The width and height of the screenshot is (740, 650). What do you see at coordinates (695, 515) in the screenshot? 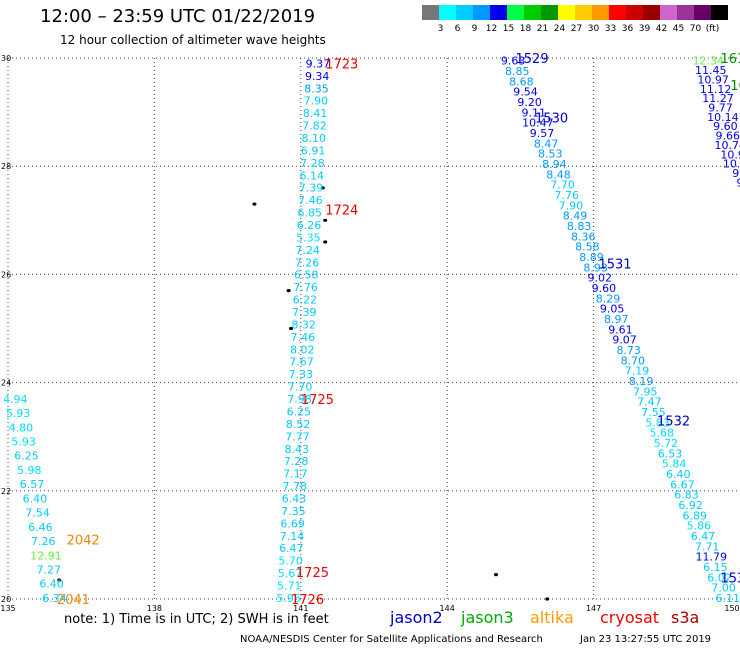
I see `swh-value: 6.89` at bounding box center [695, 515].